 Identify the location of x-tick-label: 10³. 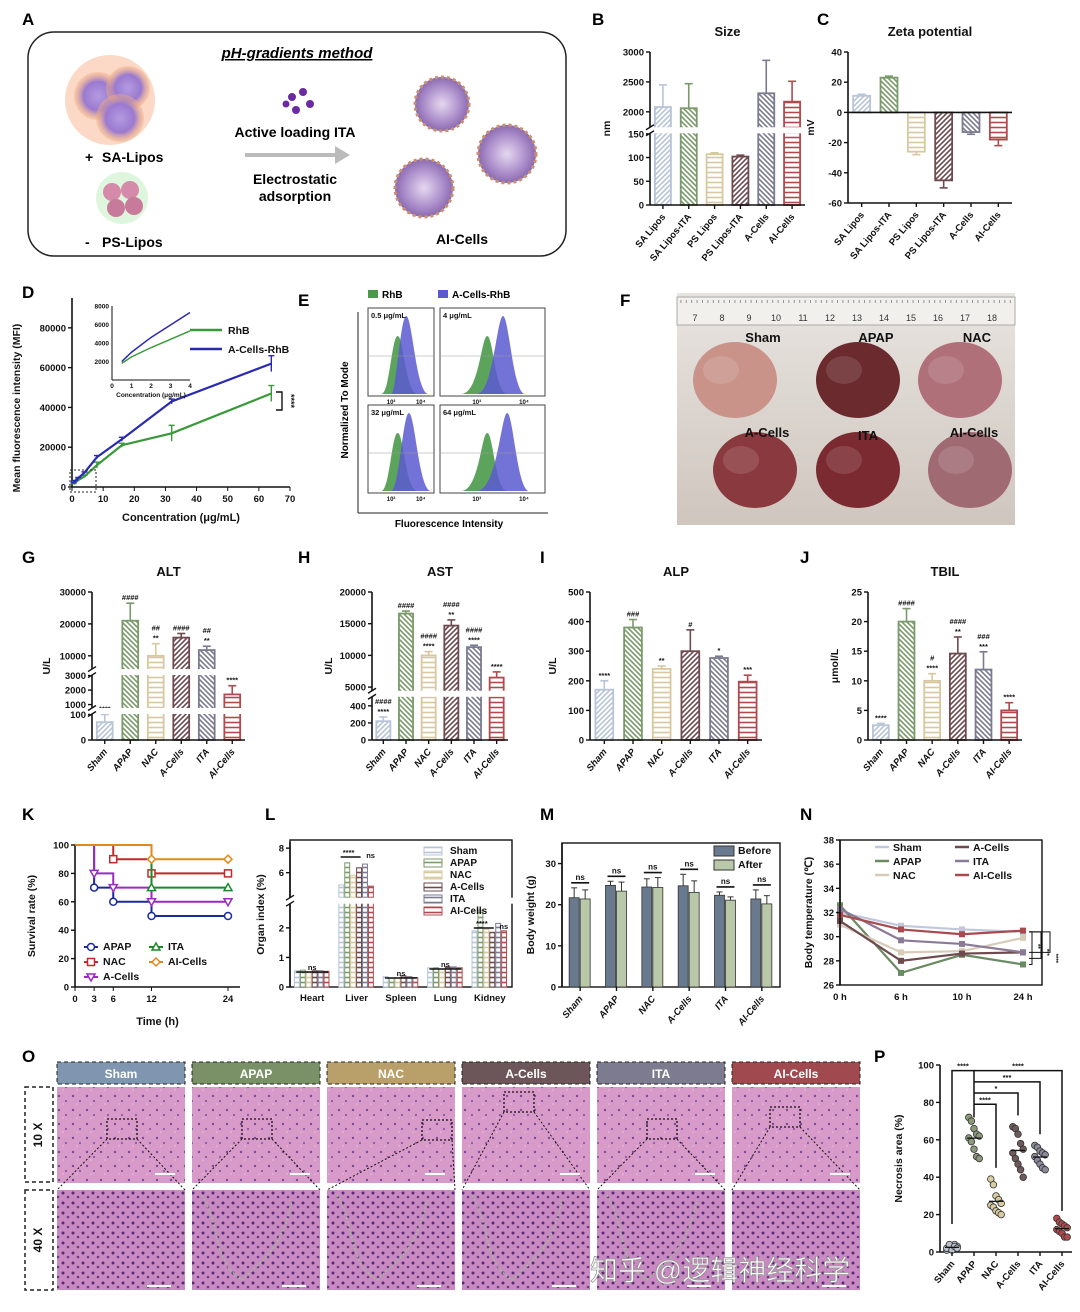
(476, 499).